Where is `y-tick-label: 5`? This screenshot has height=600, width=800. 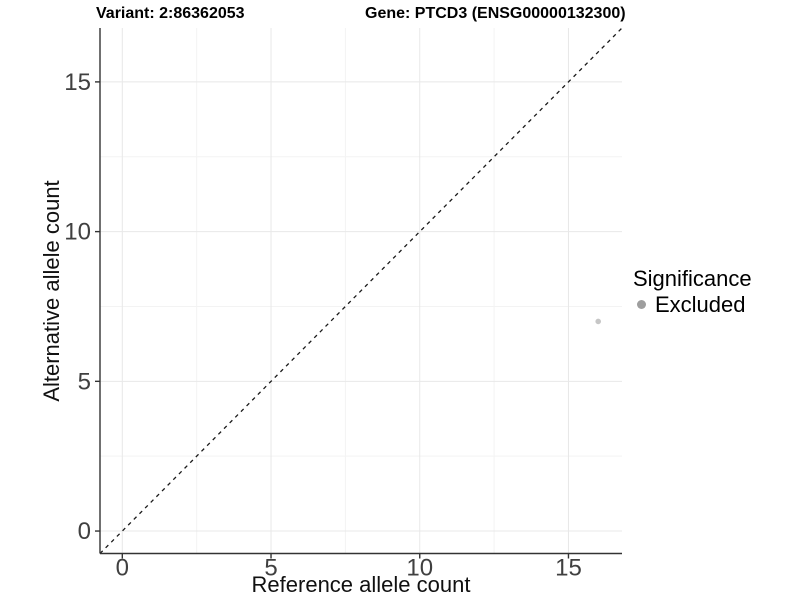 y-tick-label: 5 is located at coordinates (84, 381).